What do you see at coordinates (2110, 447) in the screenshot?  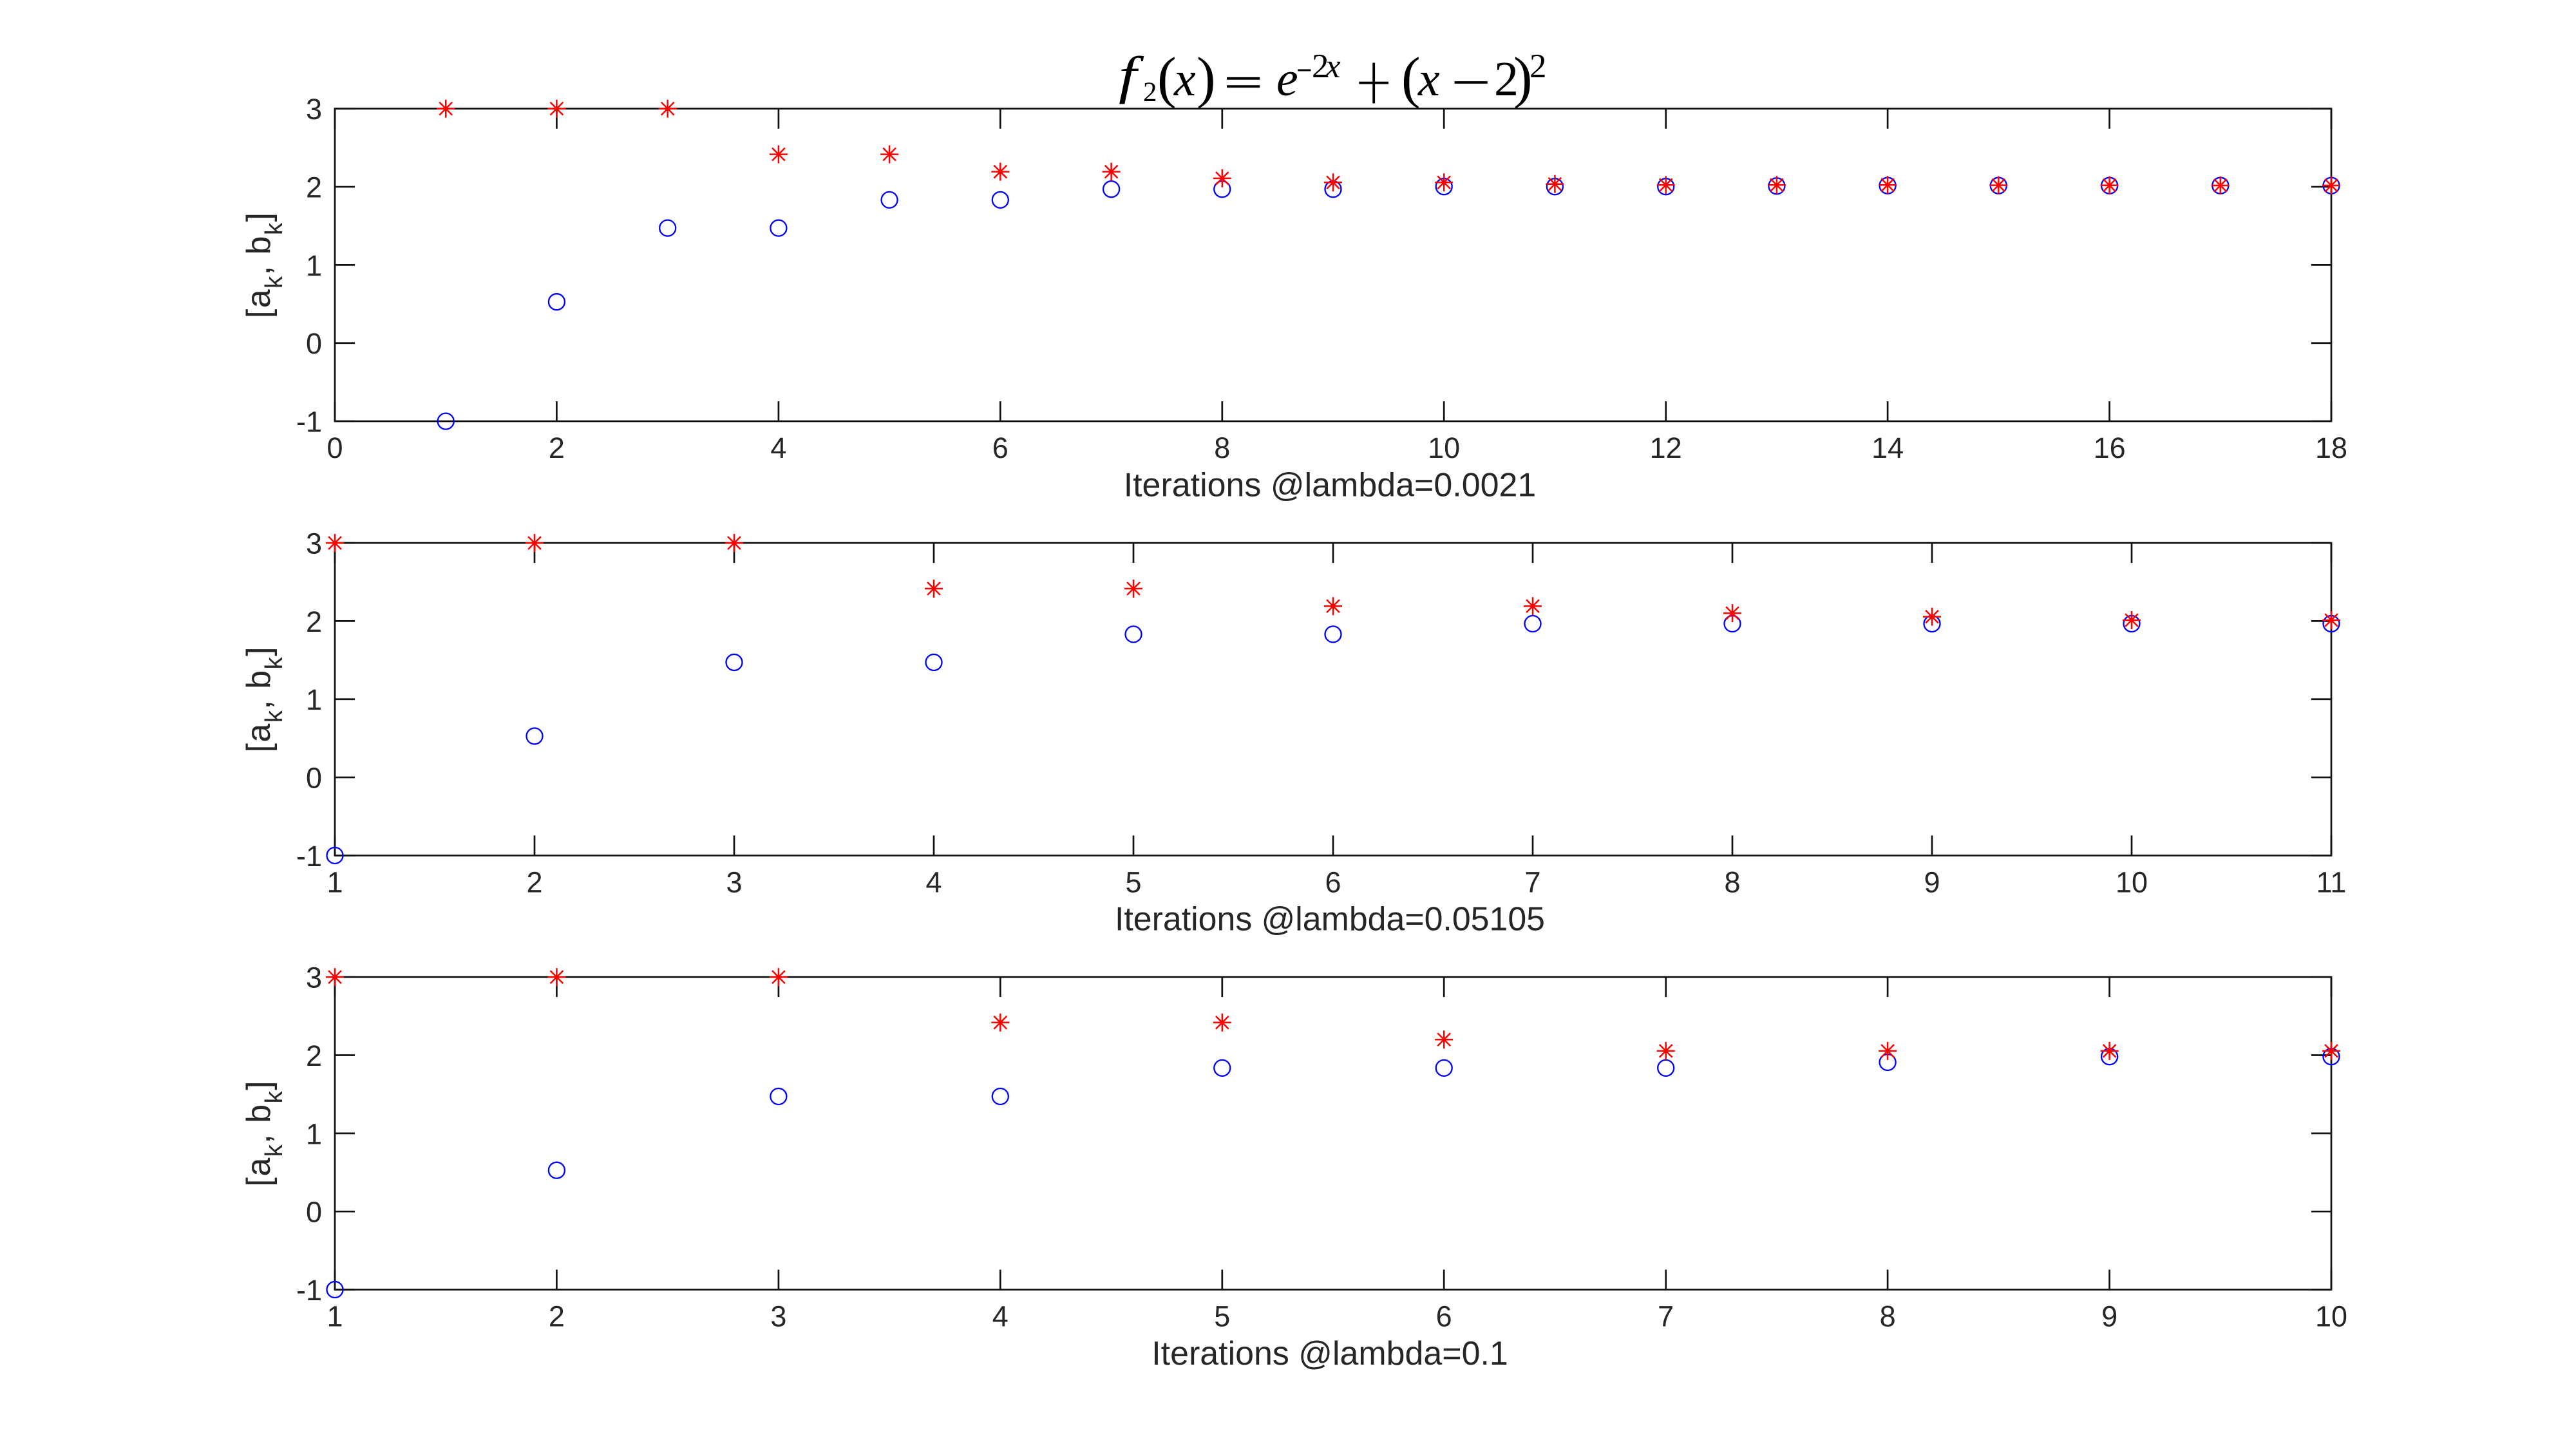 I see `svg-text: 16` at bounding box center [2110, 447].